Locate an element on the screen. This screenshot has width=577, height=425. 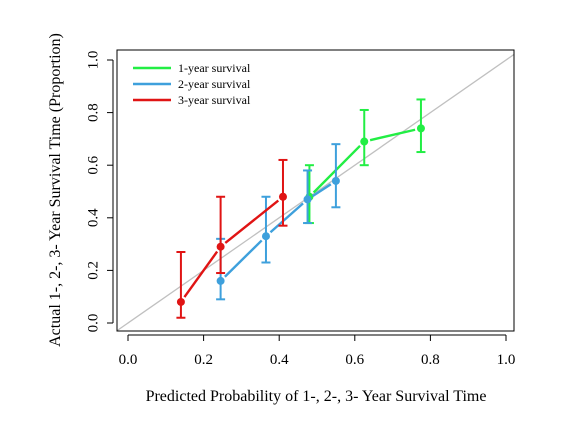
x-tick-label: 0.2 is located at coordinates (203, 360).